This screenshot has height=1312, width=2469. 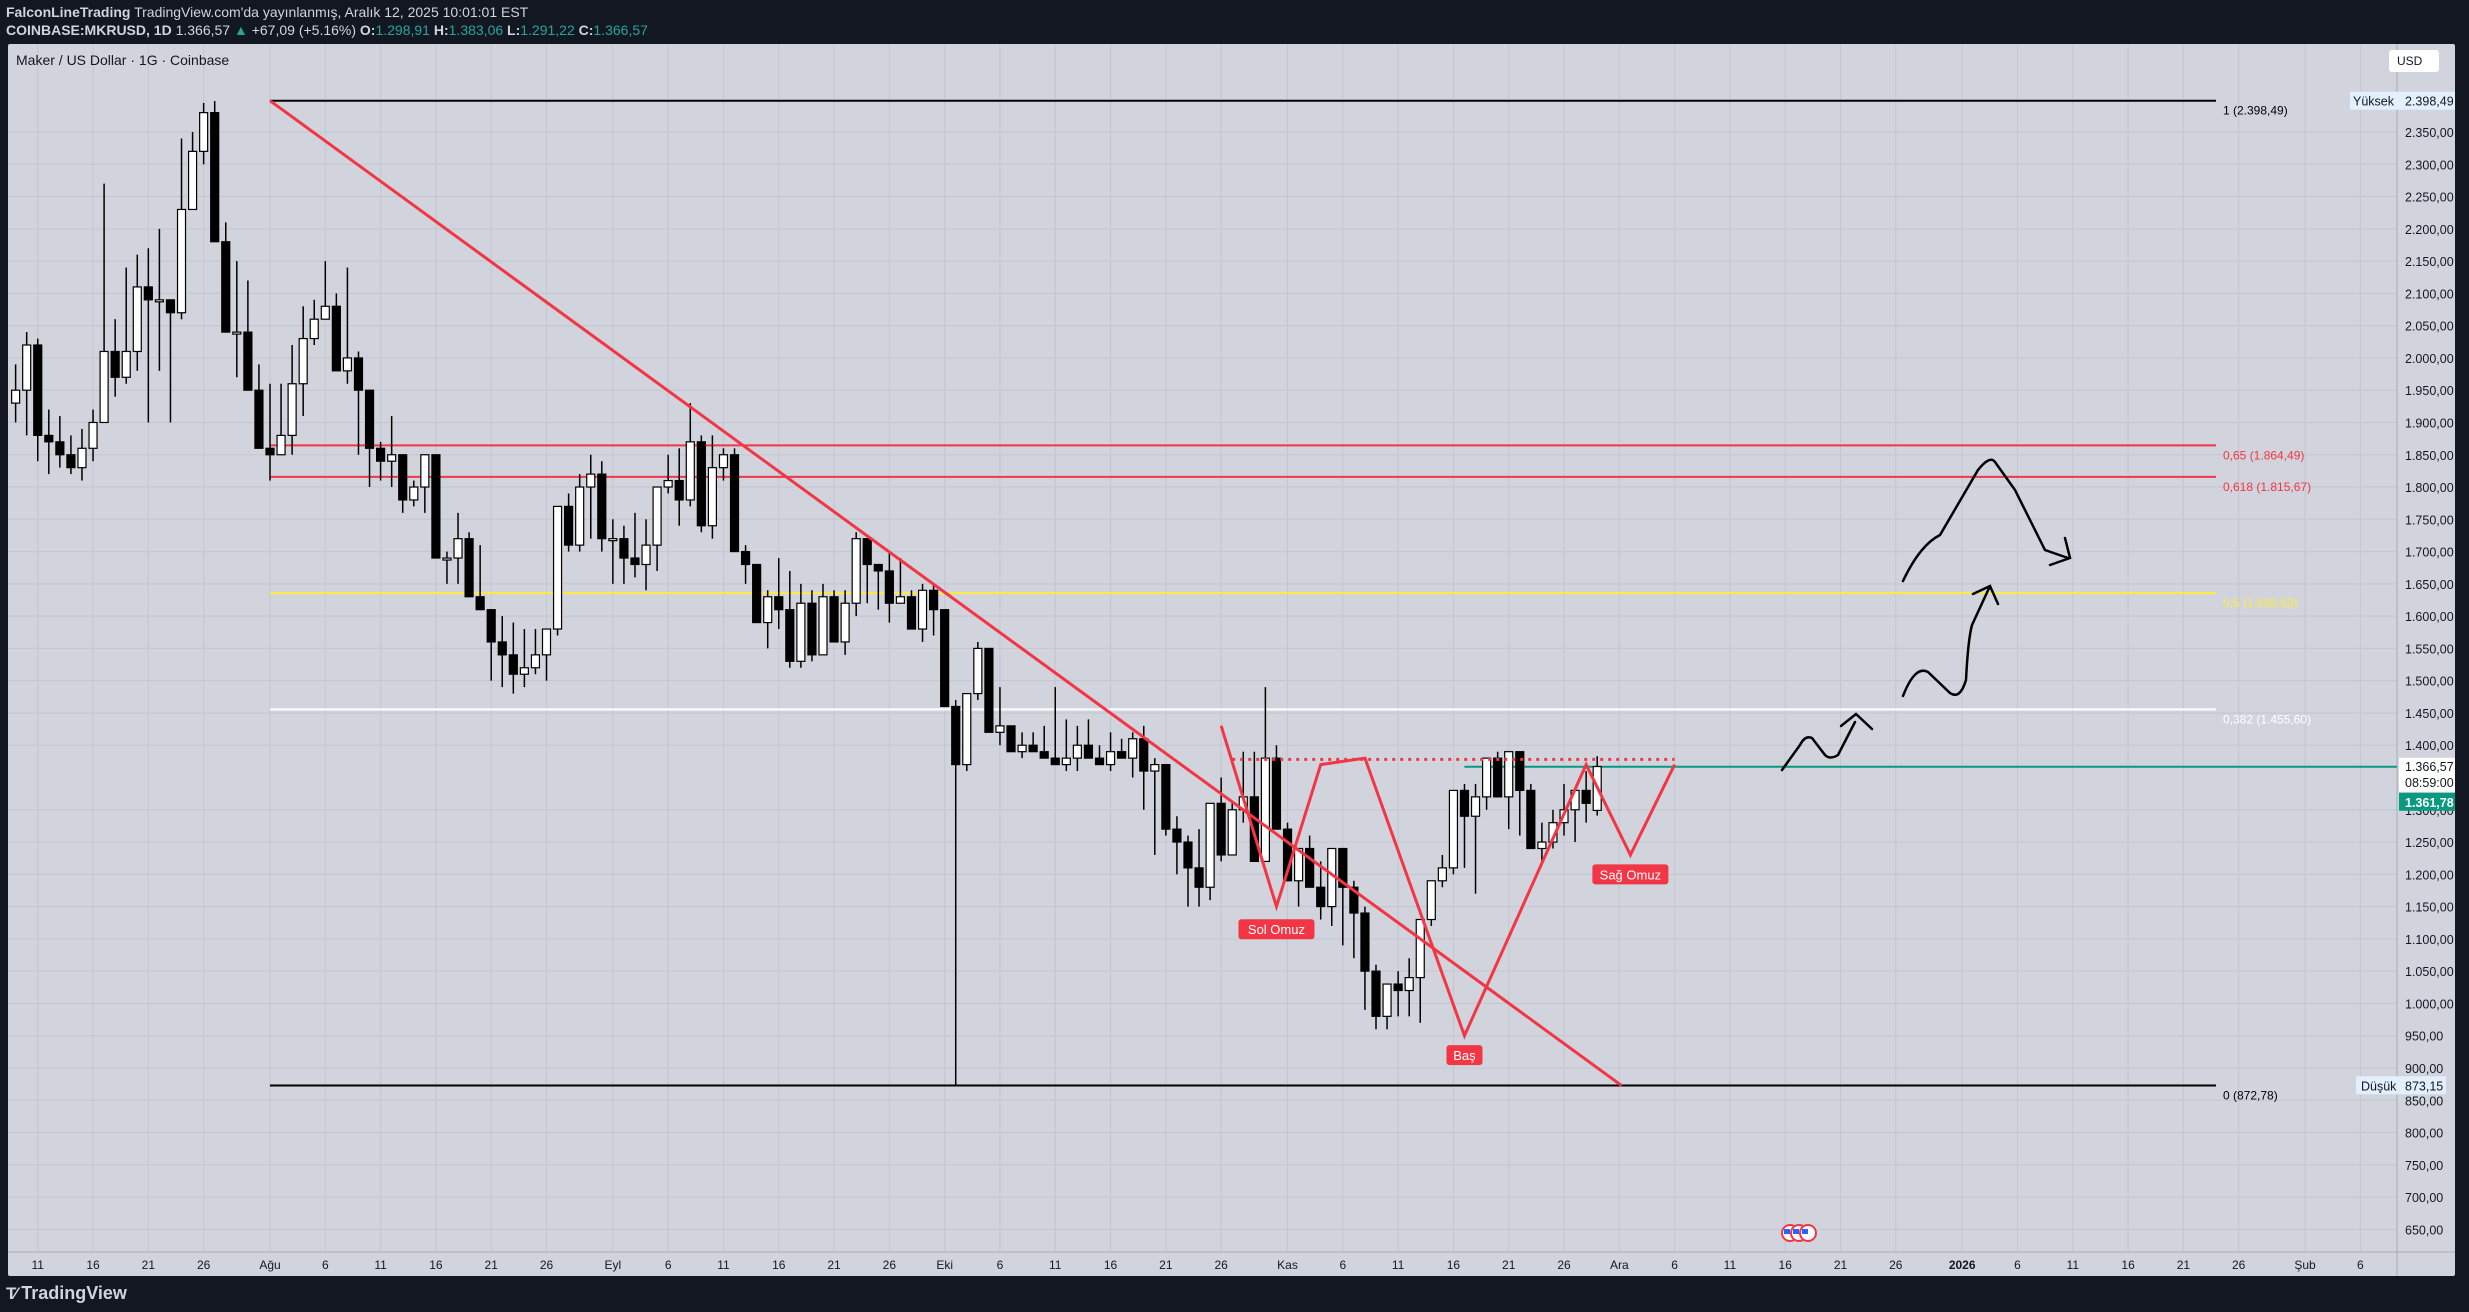 What do you see at coordinates (68, 12) in the screenshot?
I see `author-name: FalconLineTrading` at bounding box center [68, 12].